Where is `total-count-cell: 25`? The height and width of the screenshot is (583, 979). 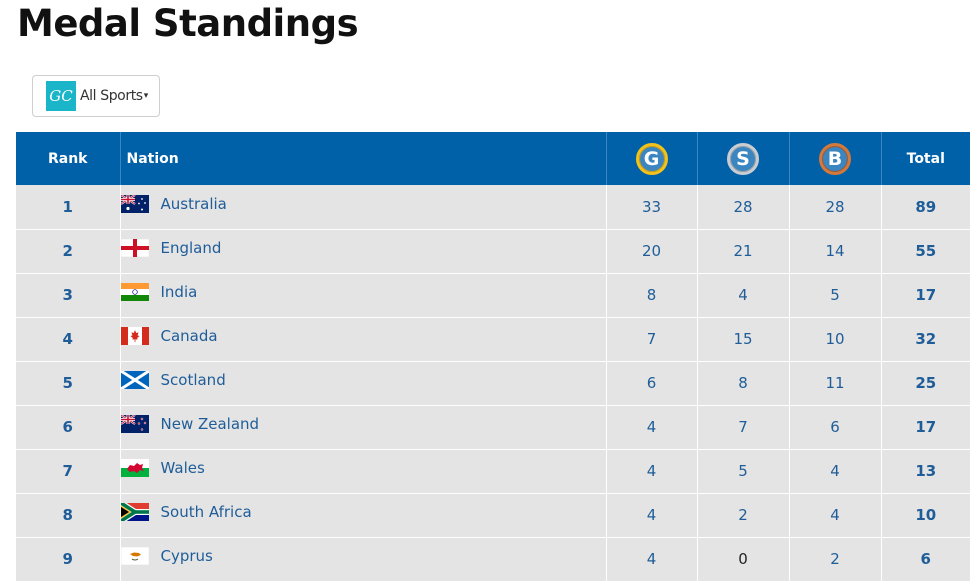
total-count-cell: 25 is located at coordinates (925, 383).